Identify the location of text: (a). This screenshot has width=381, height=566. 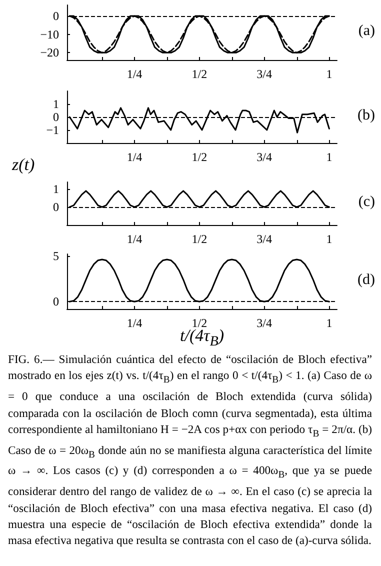
(367, 31).